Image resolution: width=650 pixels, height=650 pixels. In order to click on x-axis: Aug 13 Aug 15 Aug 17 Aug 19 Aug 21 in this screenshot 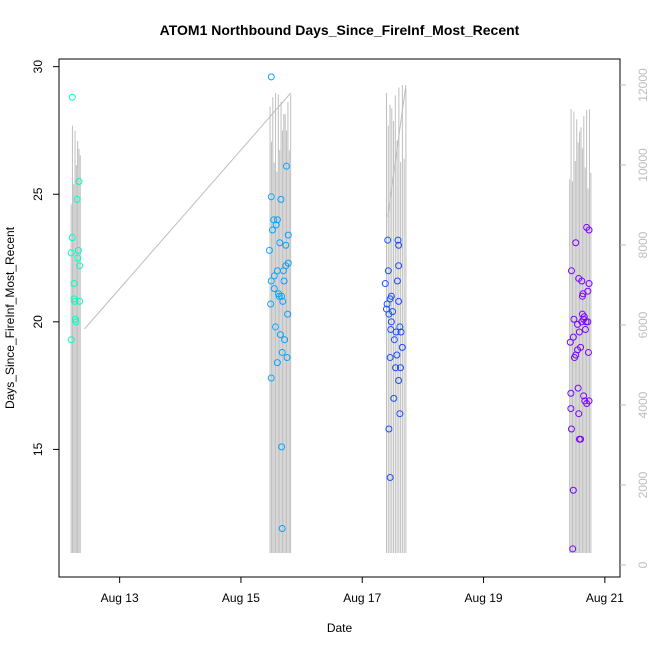, I will do `click(362, 591)`.